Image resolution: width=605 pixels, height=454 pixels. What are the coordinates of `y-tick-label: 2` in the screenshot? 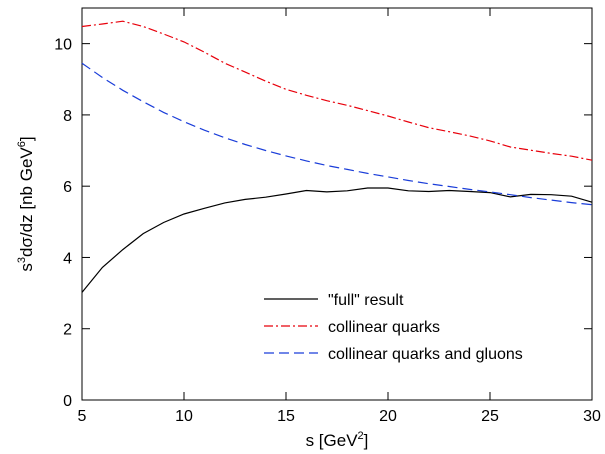 It's located at (67, 330).